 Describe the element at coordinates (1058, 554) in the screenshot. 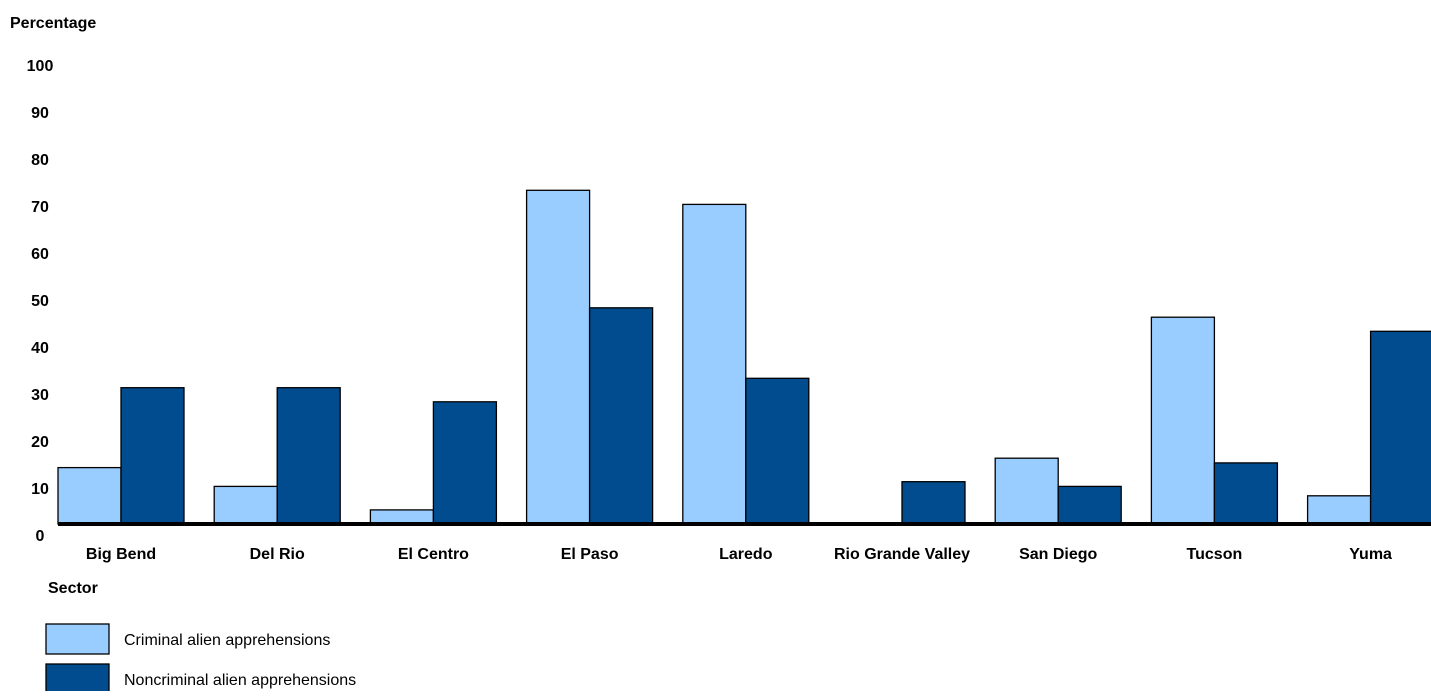

I see `x-tick-label: San Diego` at that location.